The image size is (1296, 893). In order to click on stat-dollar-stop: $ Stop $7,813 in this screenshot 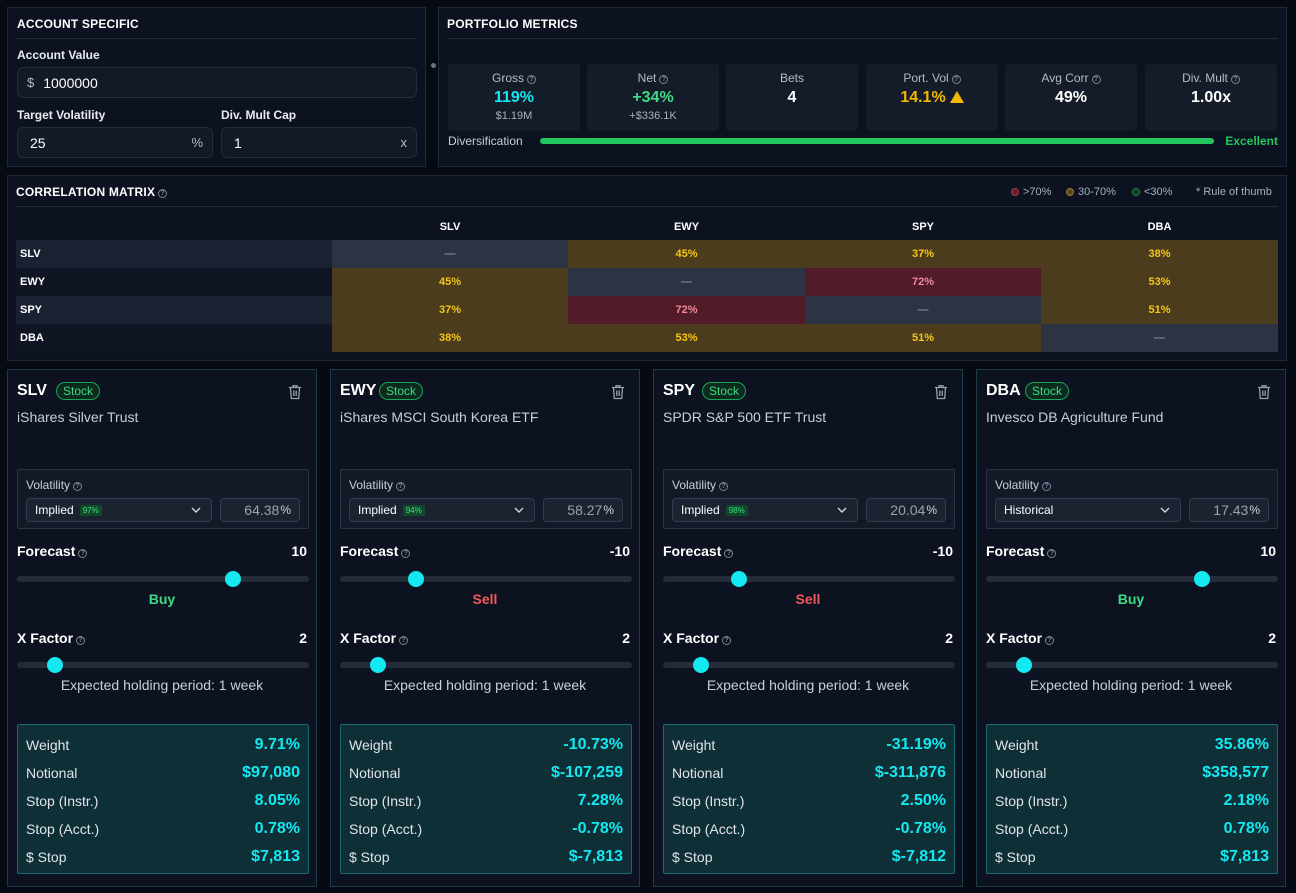, I will do `click(1132, 857)`.